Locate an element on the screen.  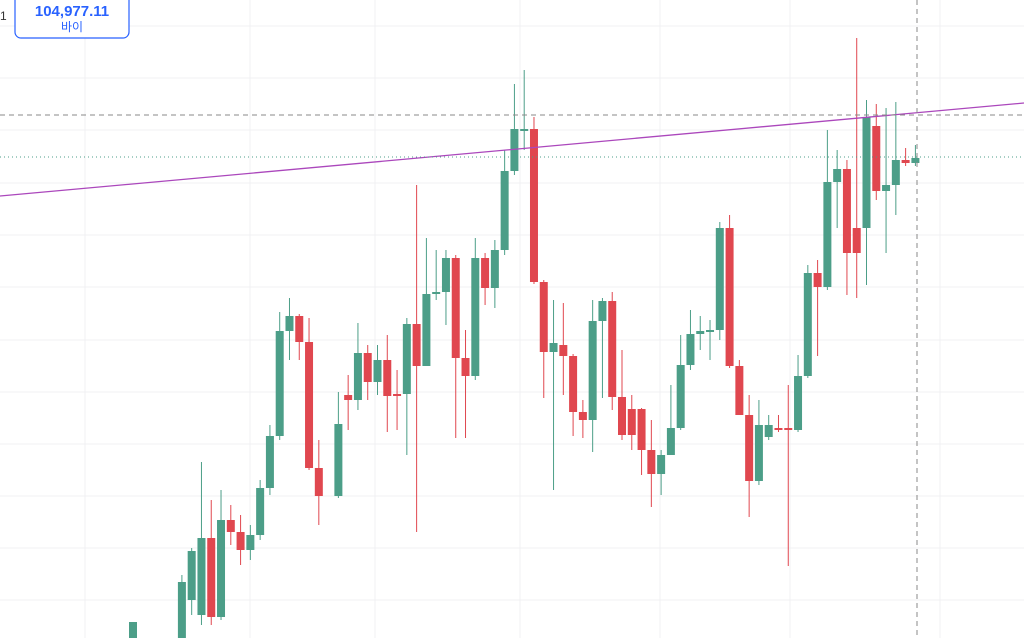
edge-label: 1 is located at coordinates (3, 16).